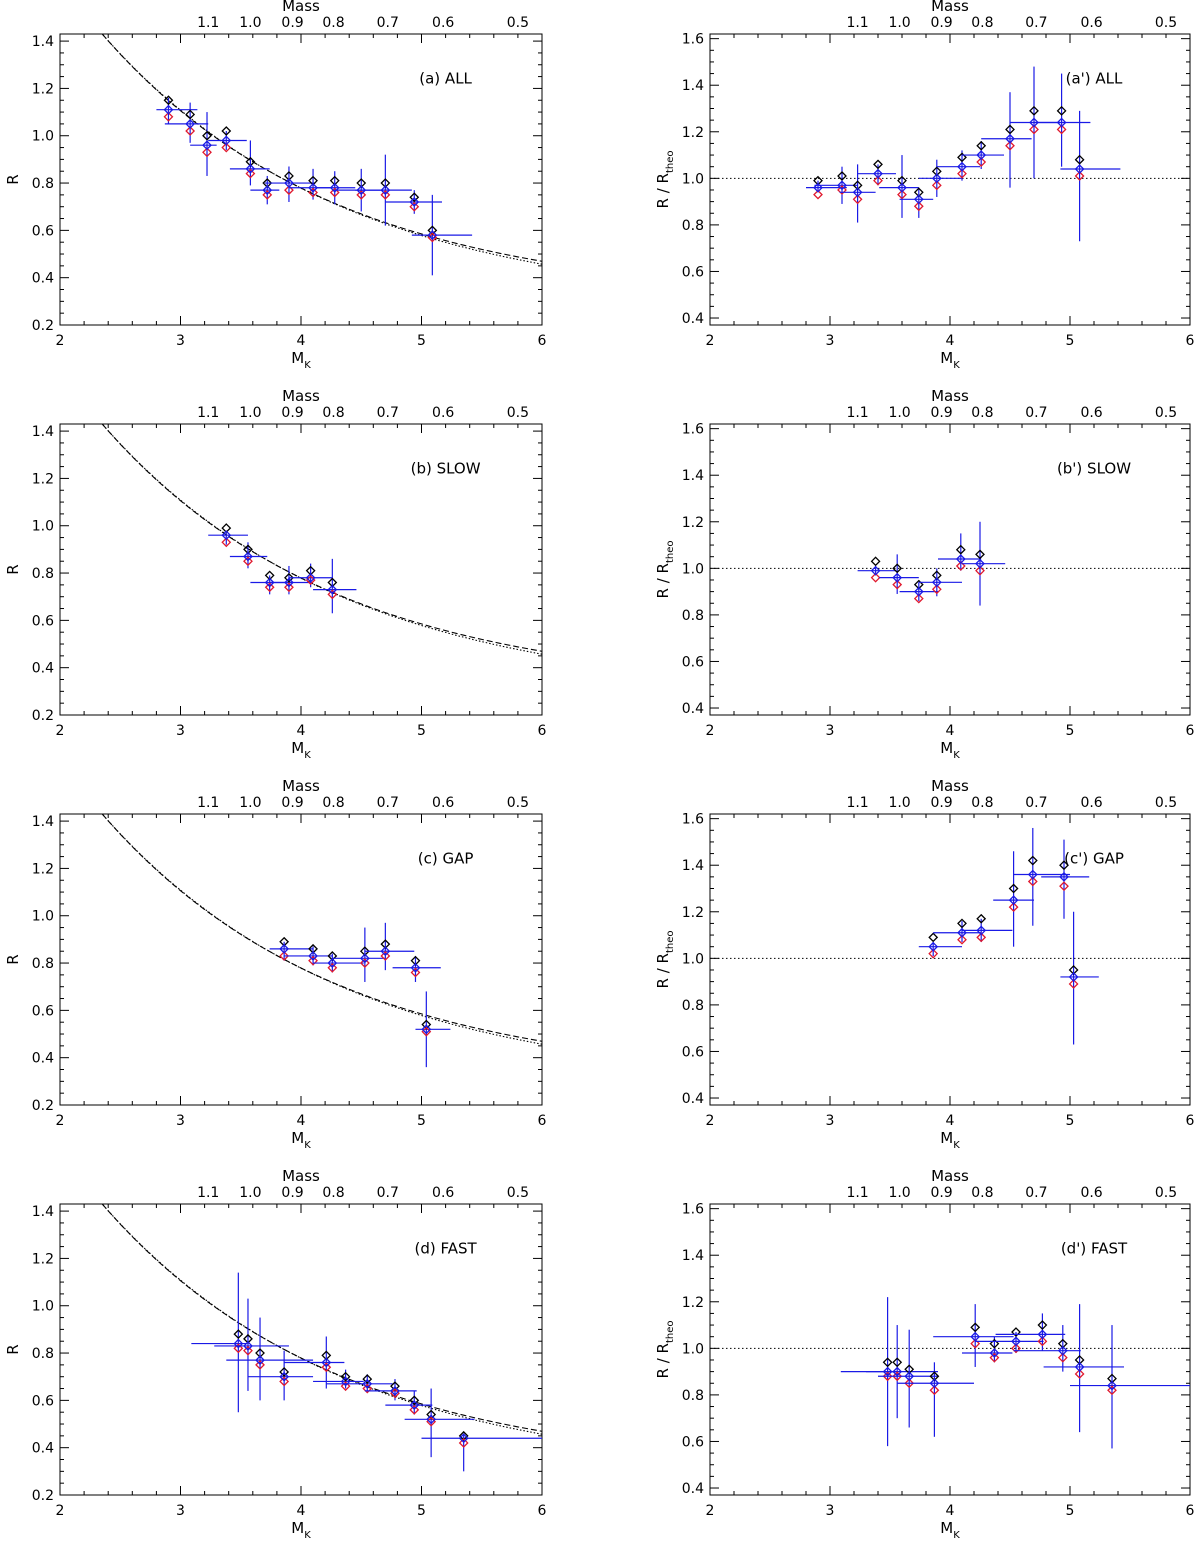 The image size is (1200, 1549). Describe the element at coordinates (13, 1349) in the screenshot. I see `y-axis-label: R` at that location.